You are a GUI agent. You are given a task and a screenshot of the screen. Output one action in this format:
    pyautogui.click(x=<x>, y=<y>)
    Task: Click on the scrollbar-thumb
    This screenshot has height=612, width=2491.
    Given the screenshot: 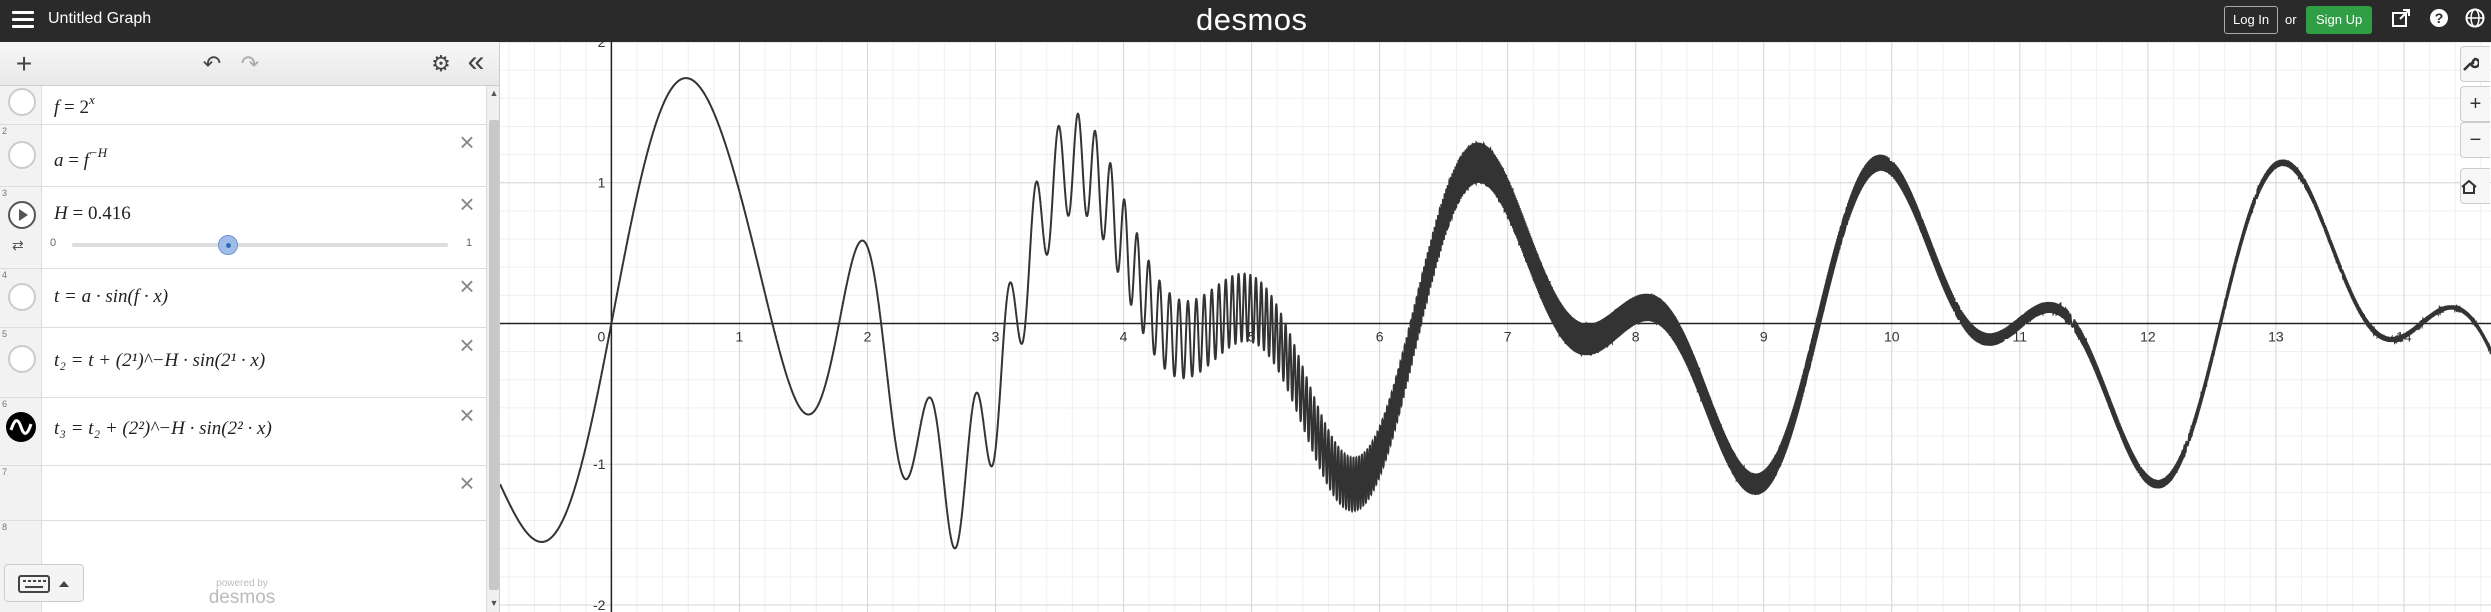 What is the action you would take?
    pyautogui.click(x=494, y=355)
    